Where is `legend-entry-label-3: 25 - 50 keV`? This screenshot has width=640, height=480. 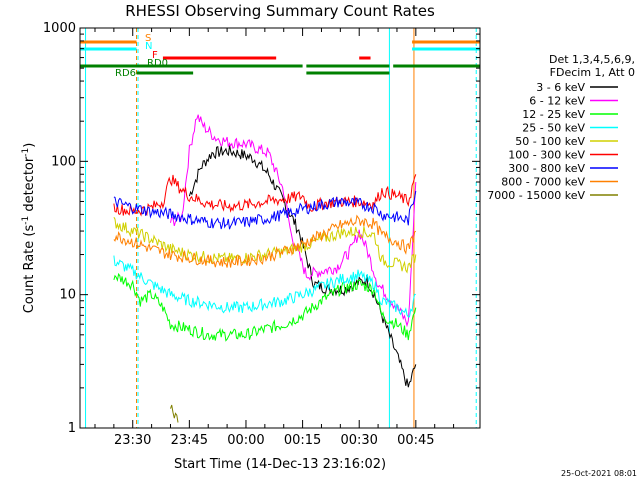 legend-entry-label-3: 25 - 50 keV is located at coordinates (553, 128).